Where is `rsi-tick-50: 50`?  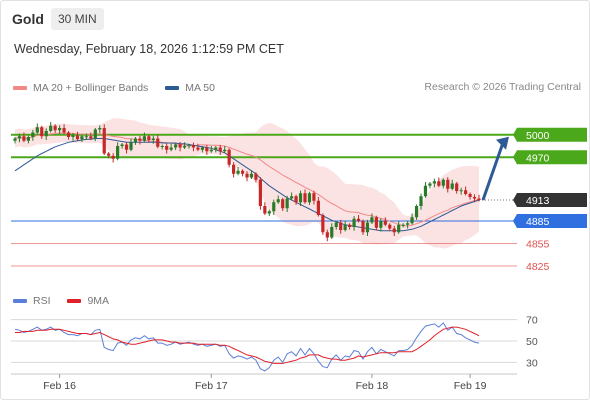
rsi-tick-50: 50 is located at coordinates (532, 342).